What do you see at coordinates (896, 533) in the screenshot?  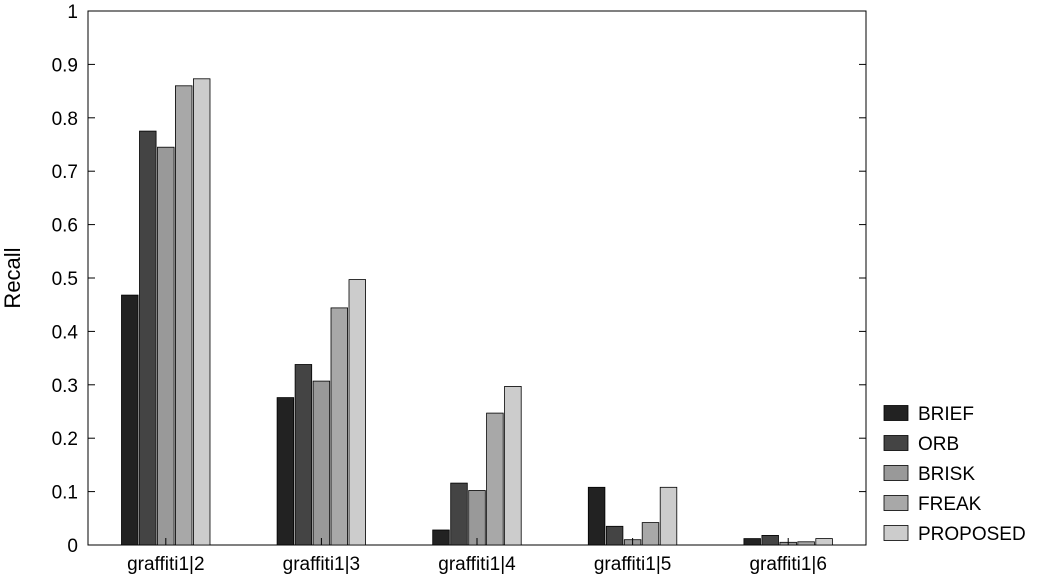 I see `legend-swatch-proposed` at bounding box center [896, 533].